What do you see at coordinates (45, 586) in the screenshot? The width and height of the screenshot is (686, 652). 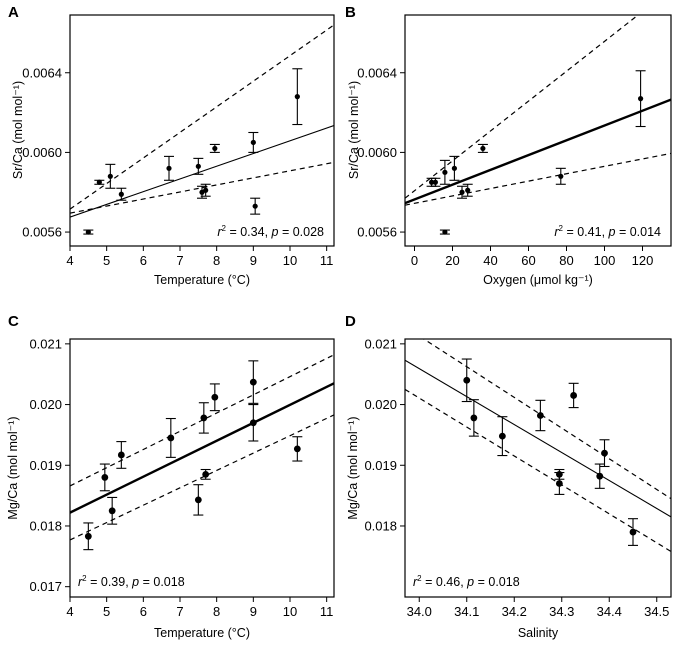 I see `y-tick-label-c: 0.017` at bounding box center [45, 586].